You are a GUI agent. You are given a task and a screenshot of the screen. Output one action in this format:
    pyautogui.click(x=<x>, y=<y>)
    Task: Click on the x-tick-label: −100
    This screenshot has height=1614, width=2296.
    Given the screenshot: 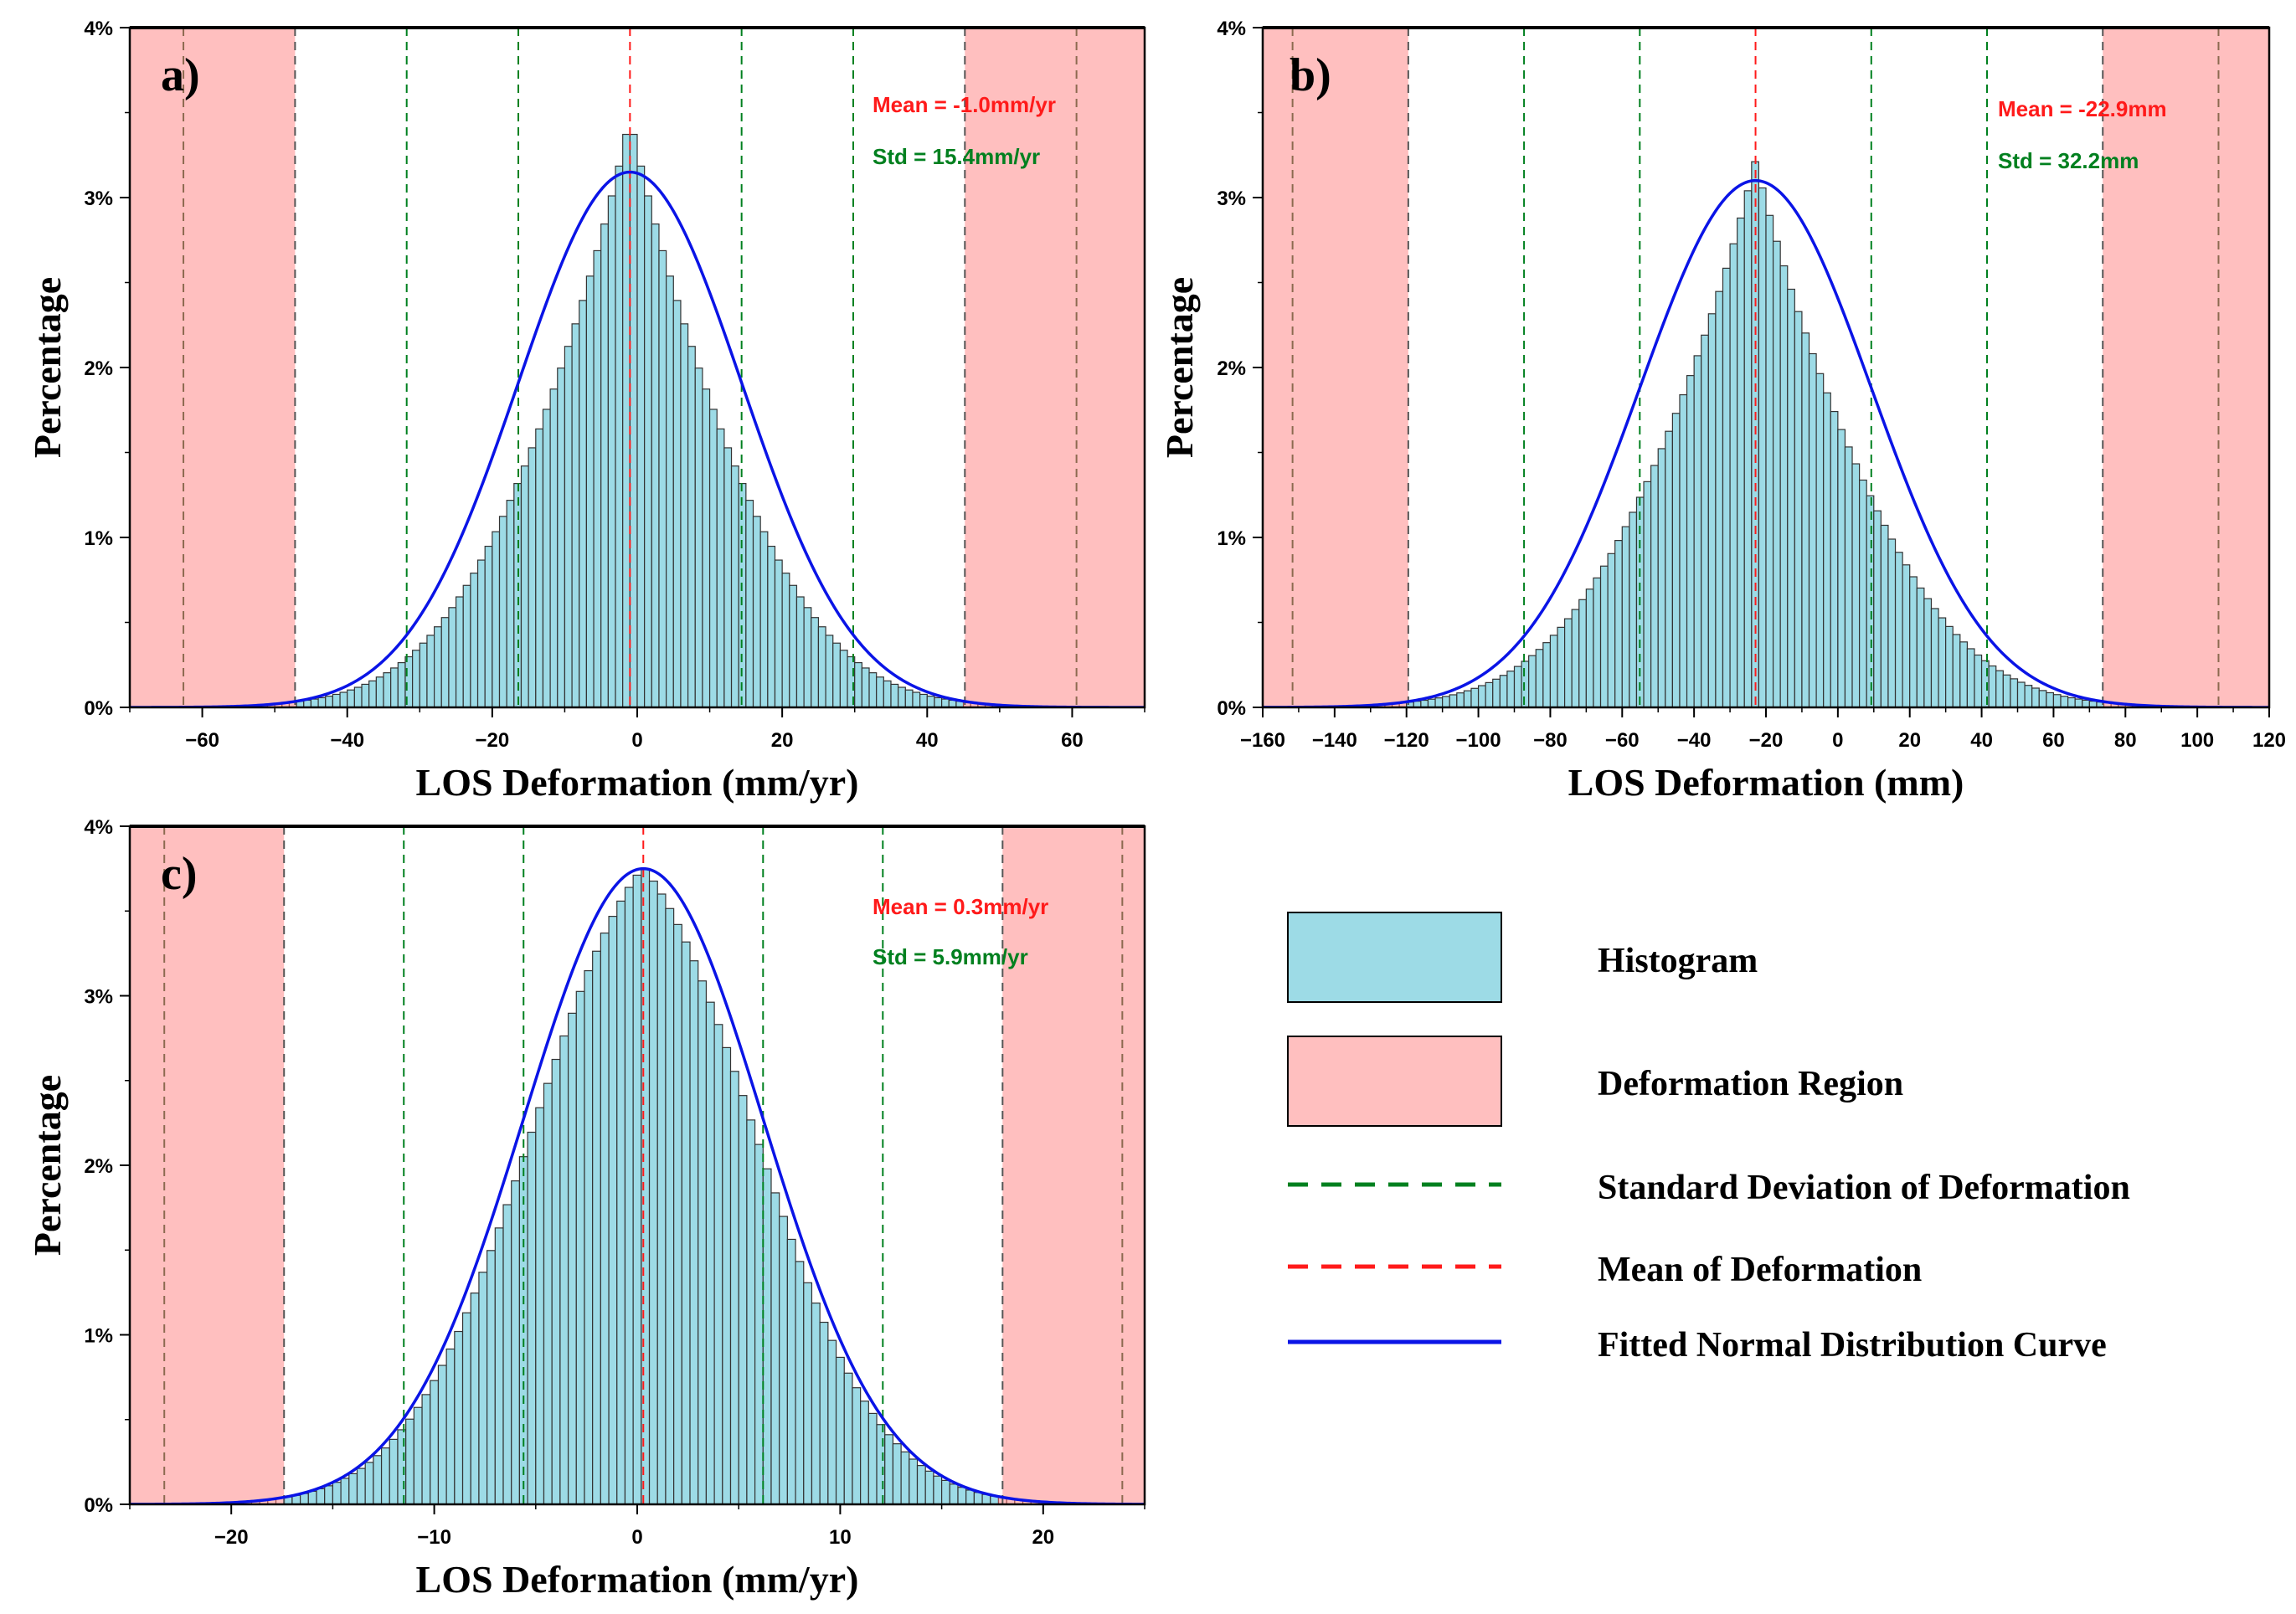 What is the action you would take?
    pyautogui.click(x=1478, y=740)
    